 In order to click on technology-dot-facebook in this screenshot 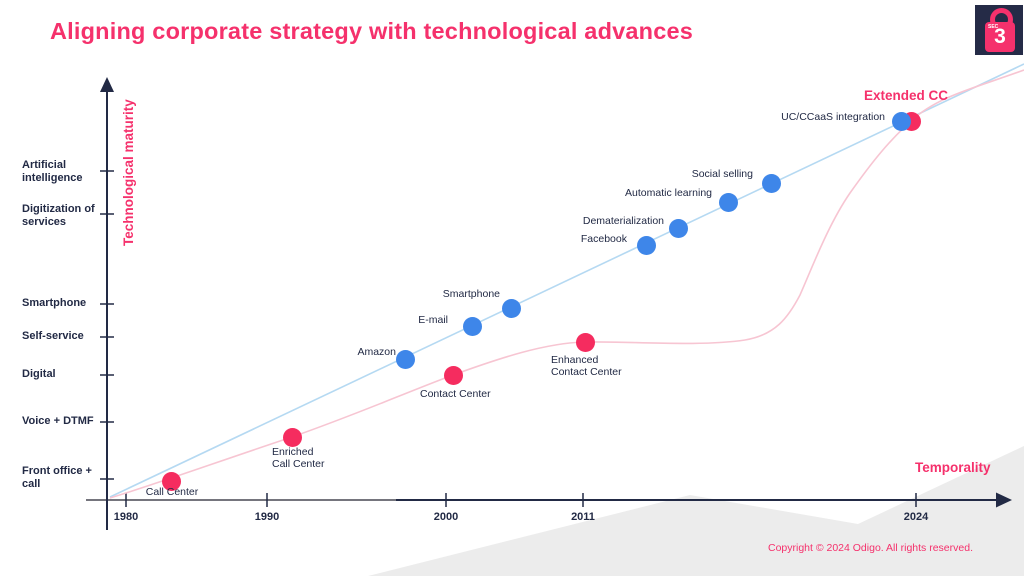, I will do `click(646, 245)`.